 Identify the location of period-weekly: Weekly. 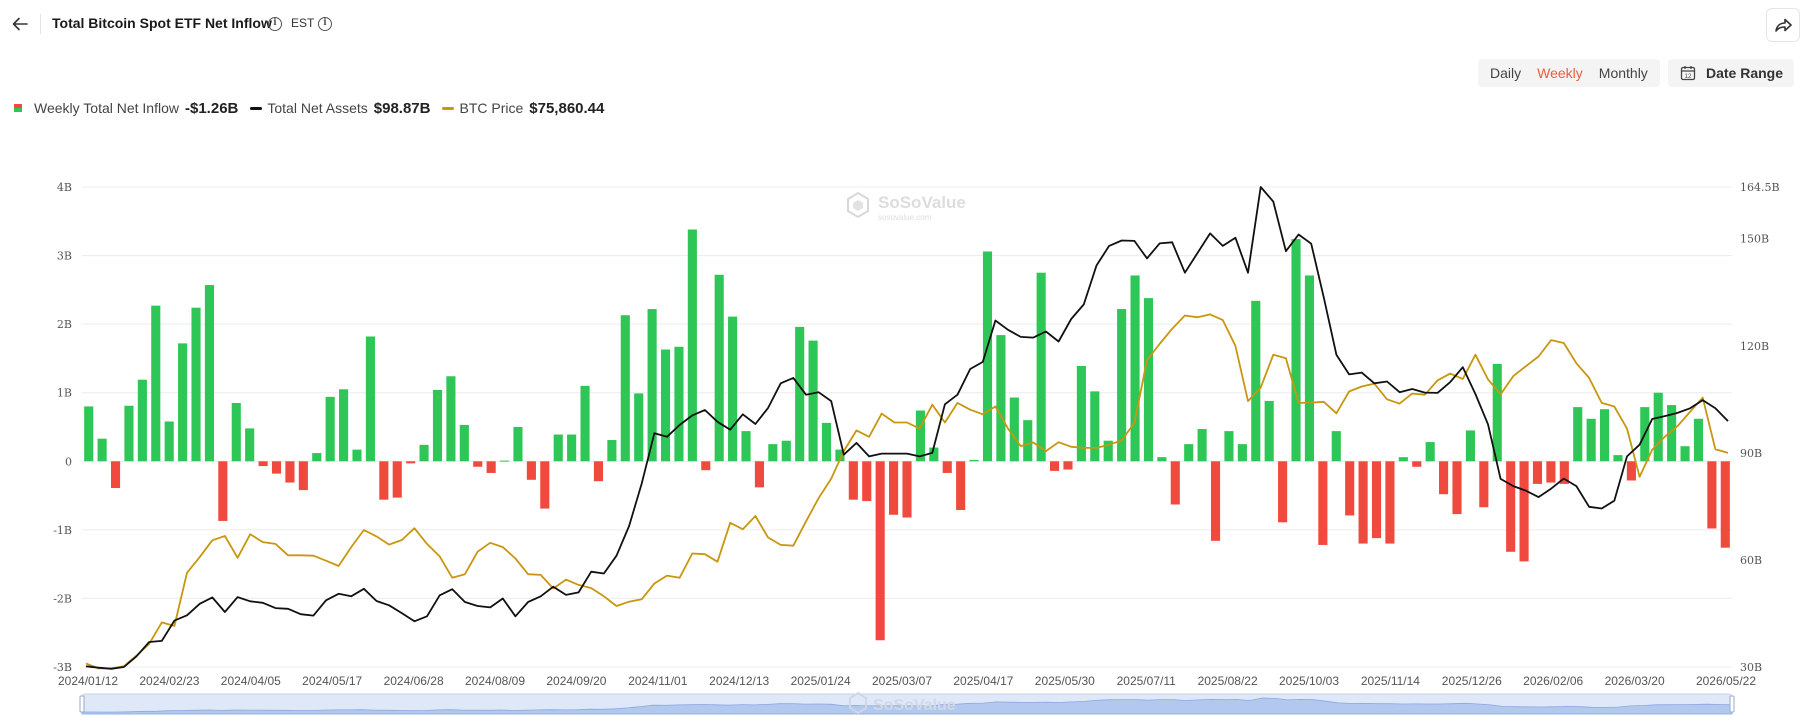
(1560, 73).